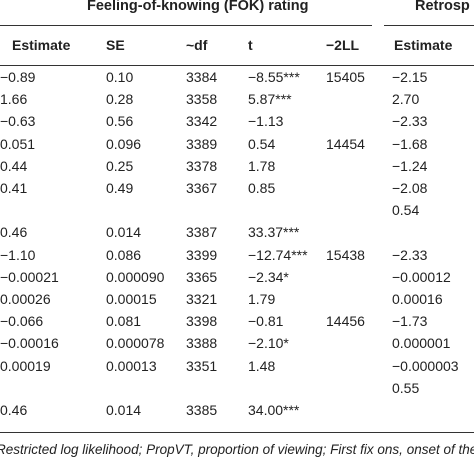  What do you see at coordinates (18, 77) in the screenshot?
I see `cell-estimate: −0.89` at bounding box center [18, 77].